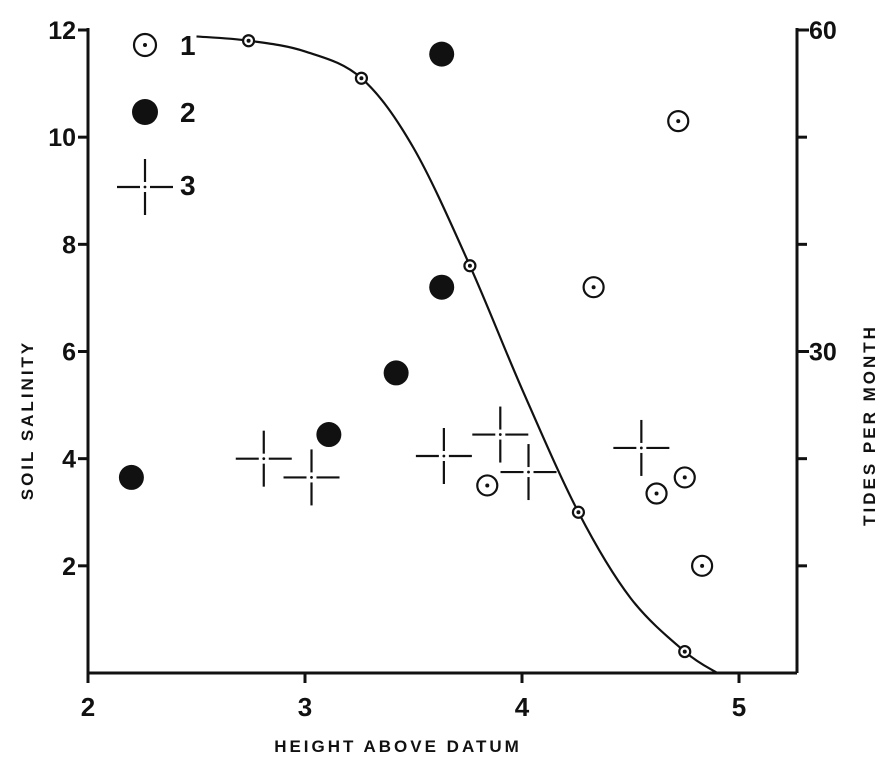 The height and width of the screenshot is (757, 880). What do you see at coordinates (62, 31) in the screenshot?
I see `y-tick-label: 12` at bounding box center [62, 31].